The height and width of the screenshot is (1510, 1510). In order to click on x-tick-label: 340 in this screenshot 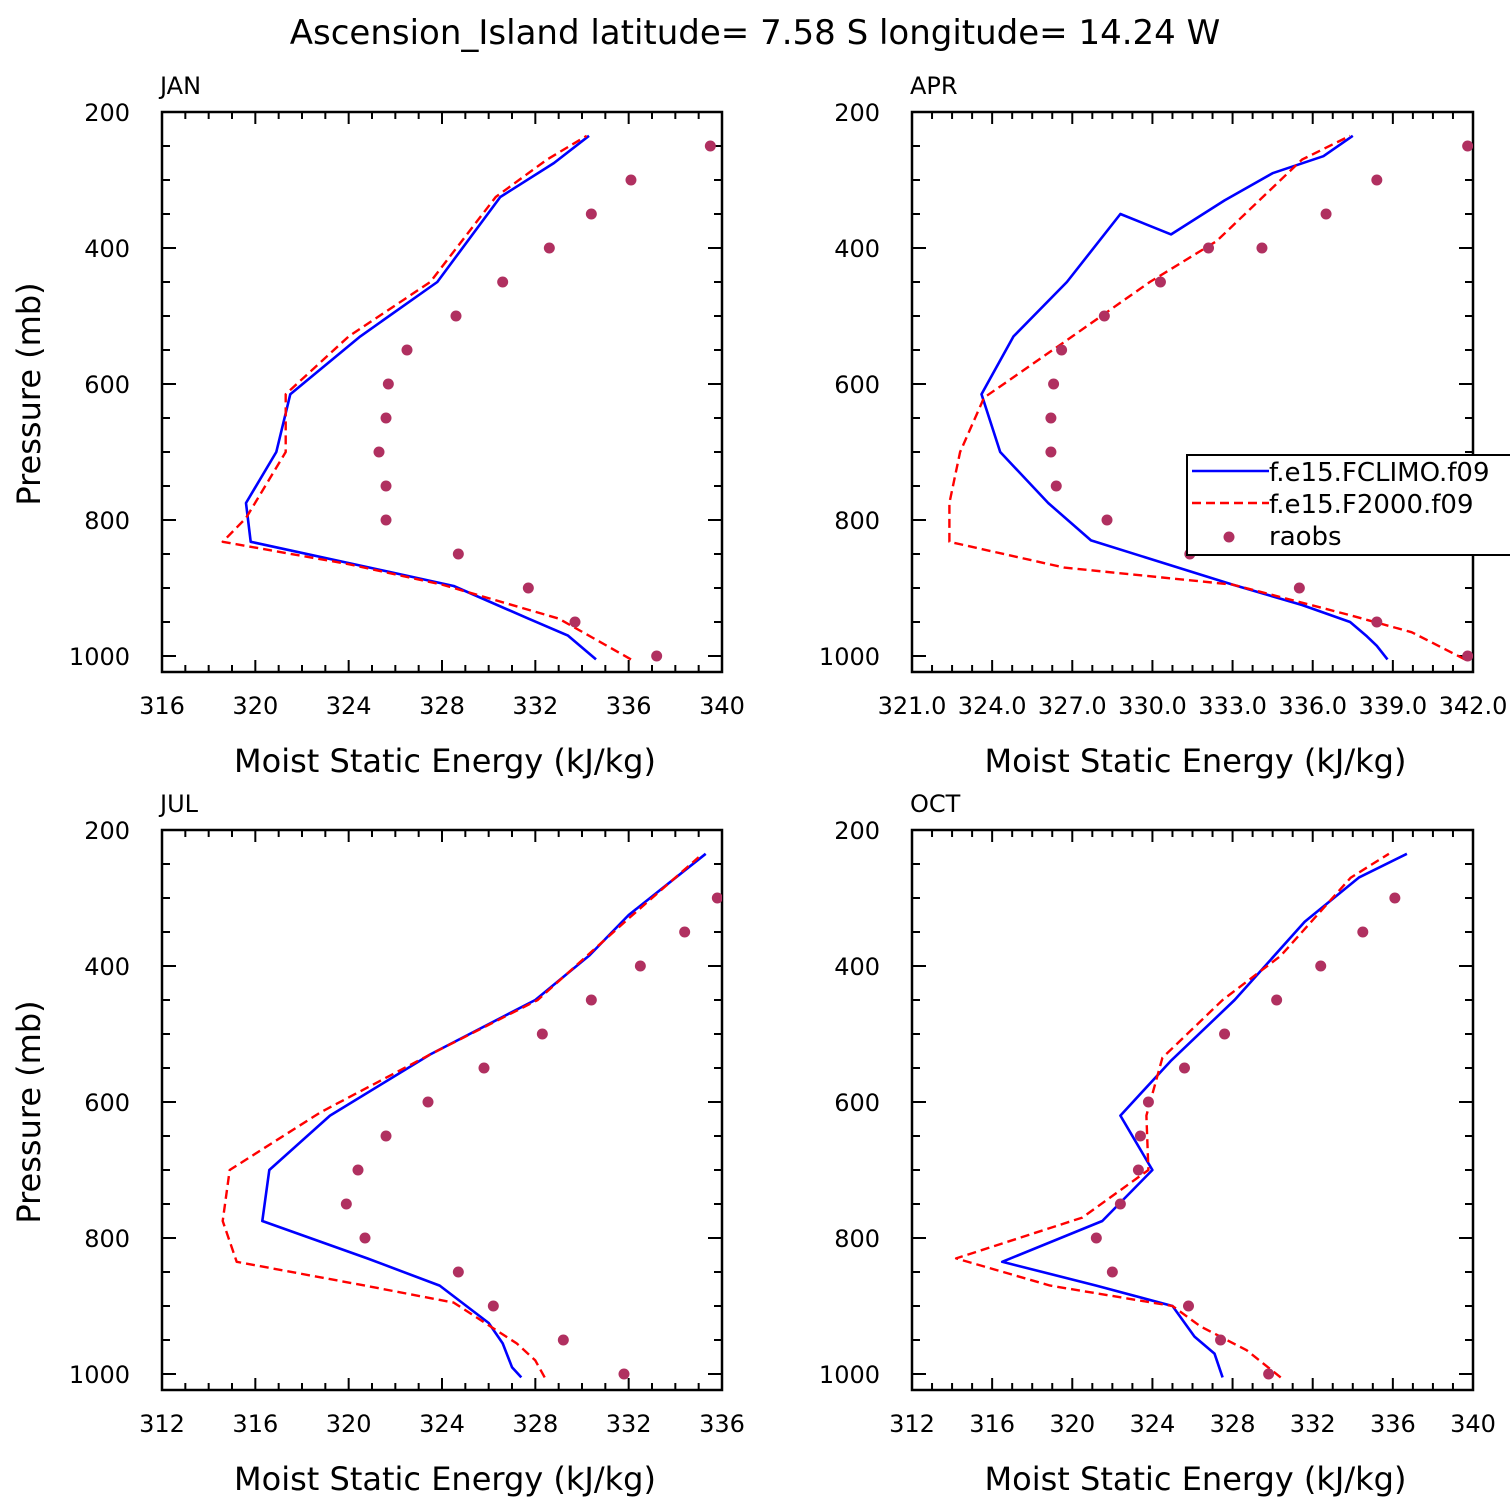, I will do `click(1473, 1424)`.